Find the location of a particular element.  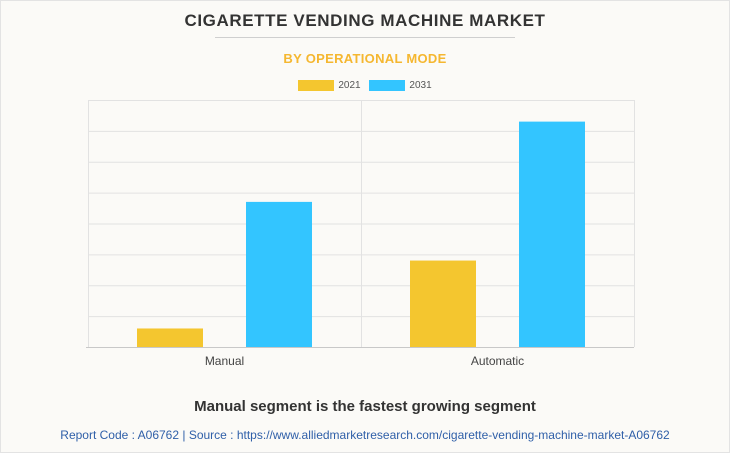

bar-2021-manual is located at coordinates (170, 337).